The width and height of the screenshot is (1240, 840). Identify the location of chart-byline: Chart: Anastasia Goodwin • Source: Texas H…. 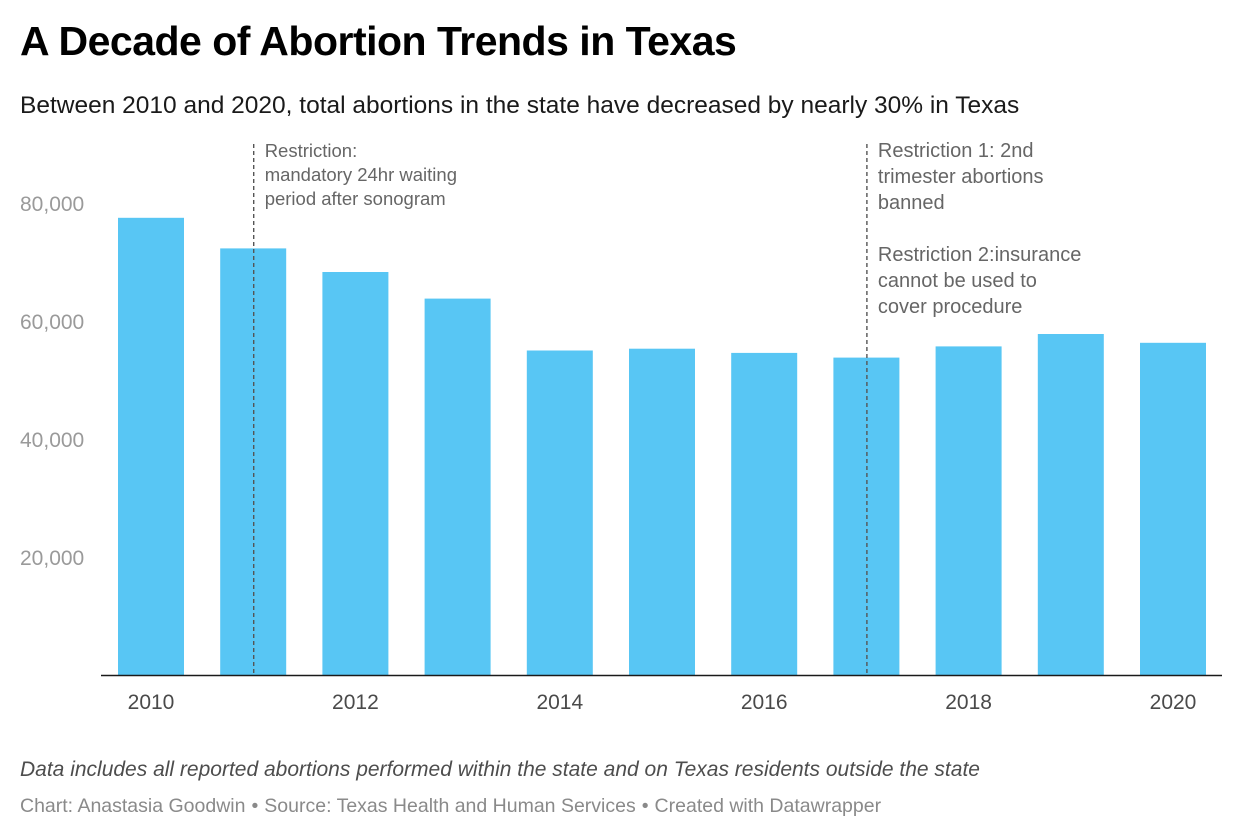
(450, 806).